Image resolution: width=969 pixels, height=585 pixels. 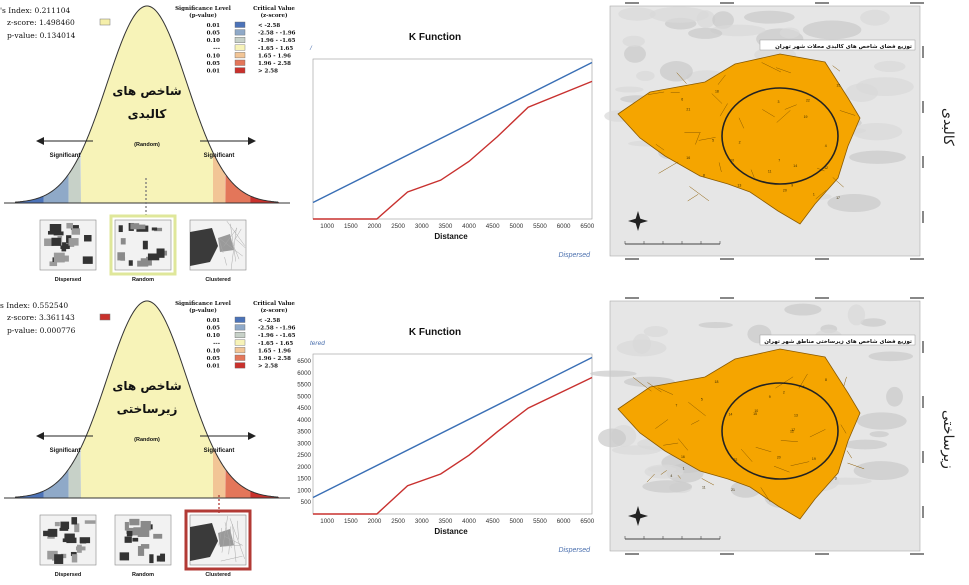 I want to click on moran-index-text: 's Index: 0.211104, so click(x=35, y=10).